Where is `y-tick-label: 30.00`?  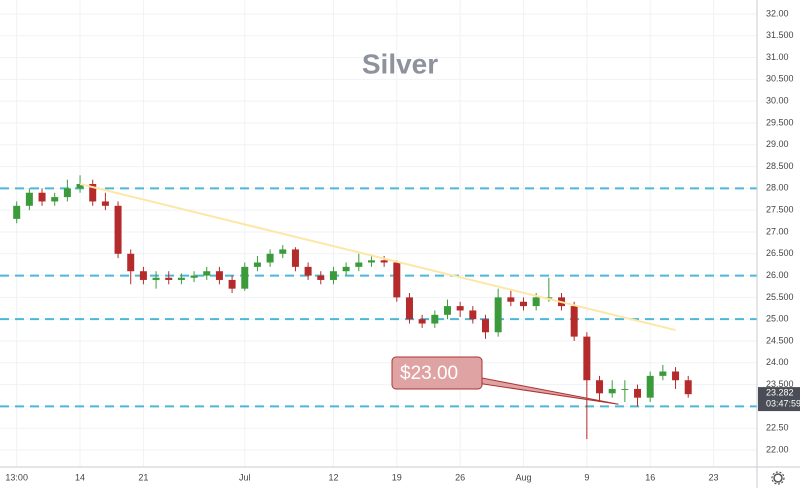
y-tick-label: 30.00 is located at coordinates (777, 101).